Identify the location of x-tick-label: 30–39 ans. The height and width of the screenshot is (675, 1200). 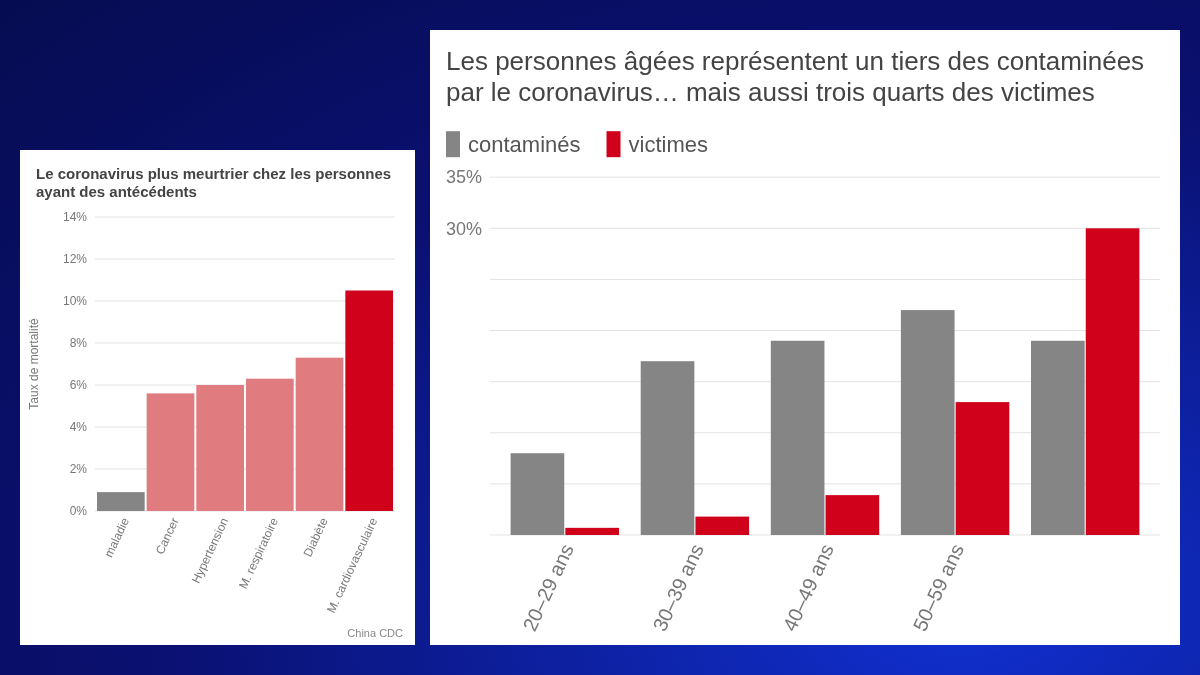
(678, 587).